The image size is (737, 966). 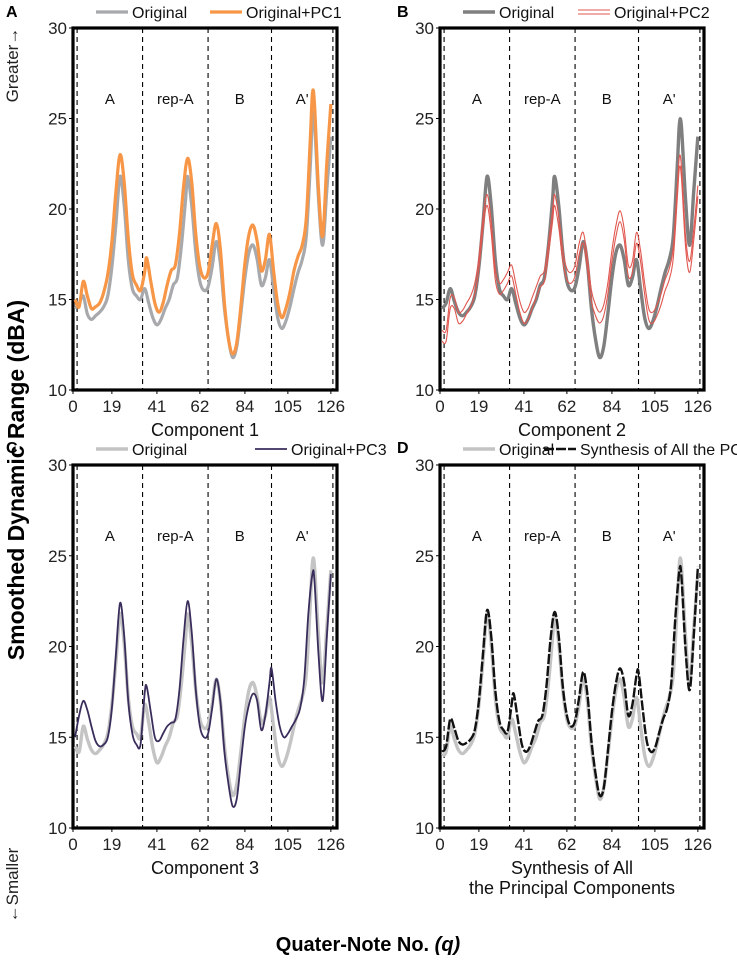 I want to click on x-axis-title: Quater-Note No. (q), so click(x=368, y=945).